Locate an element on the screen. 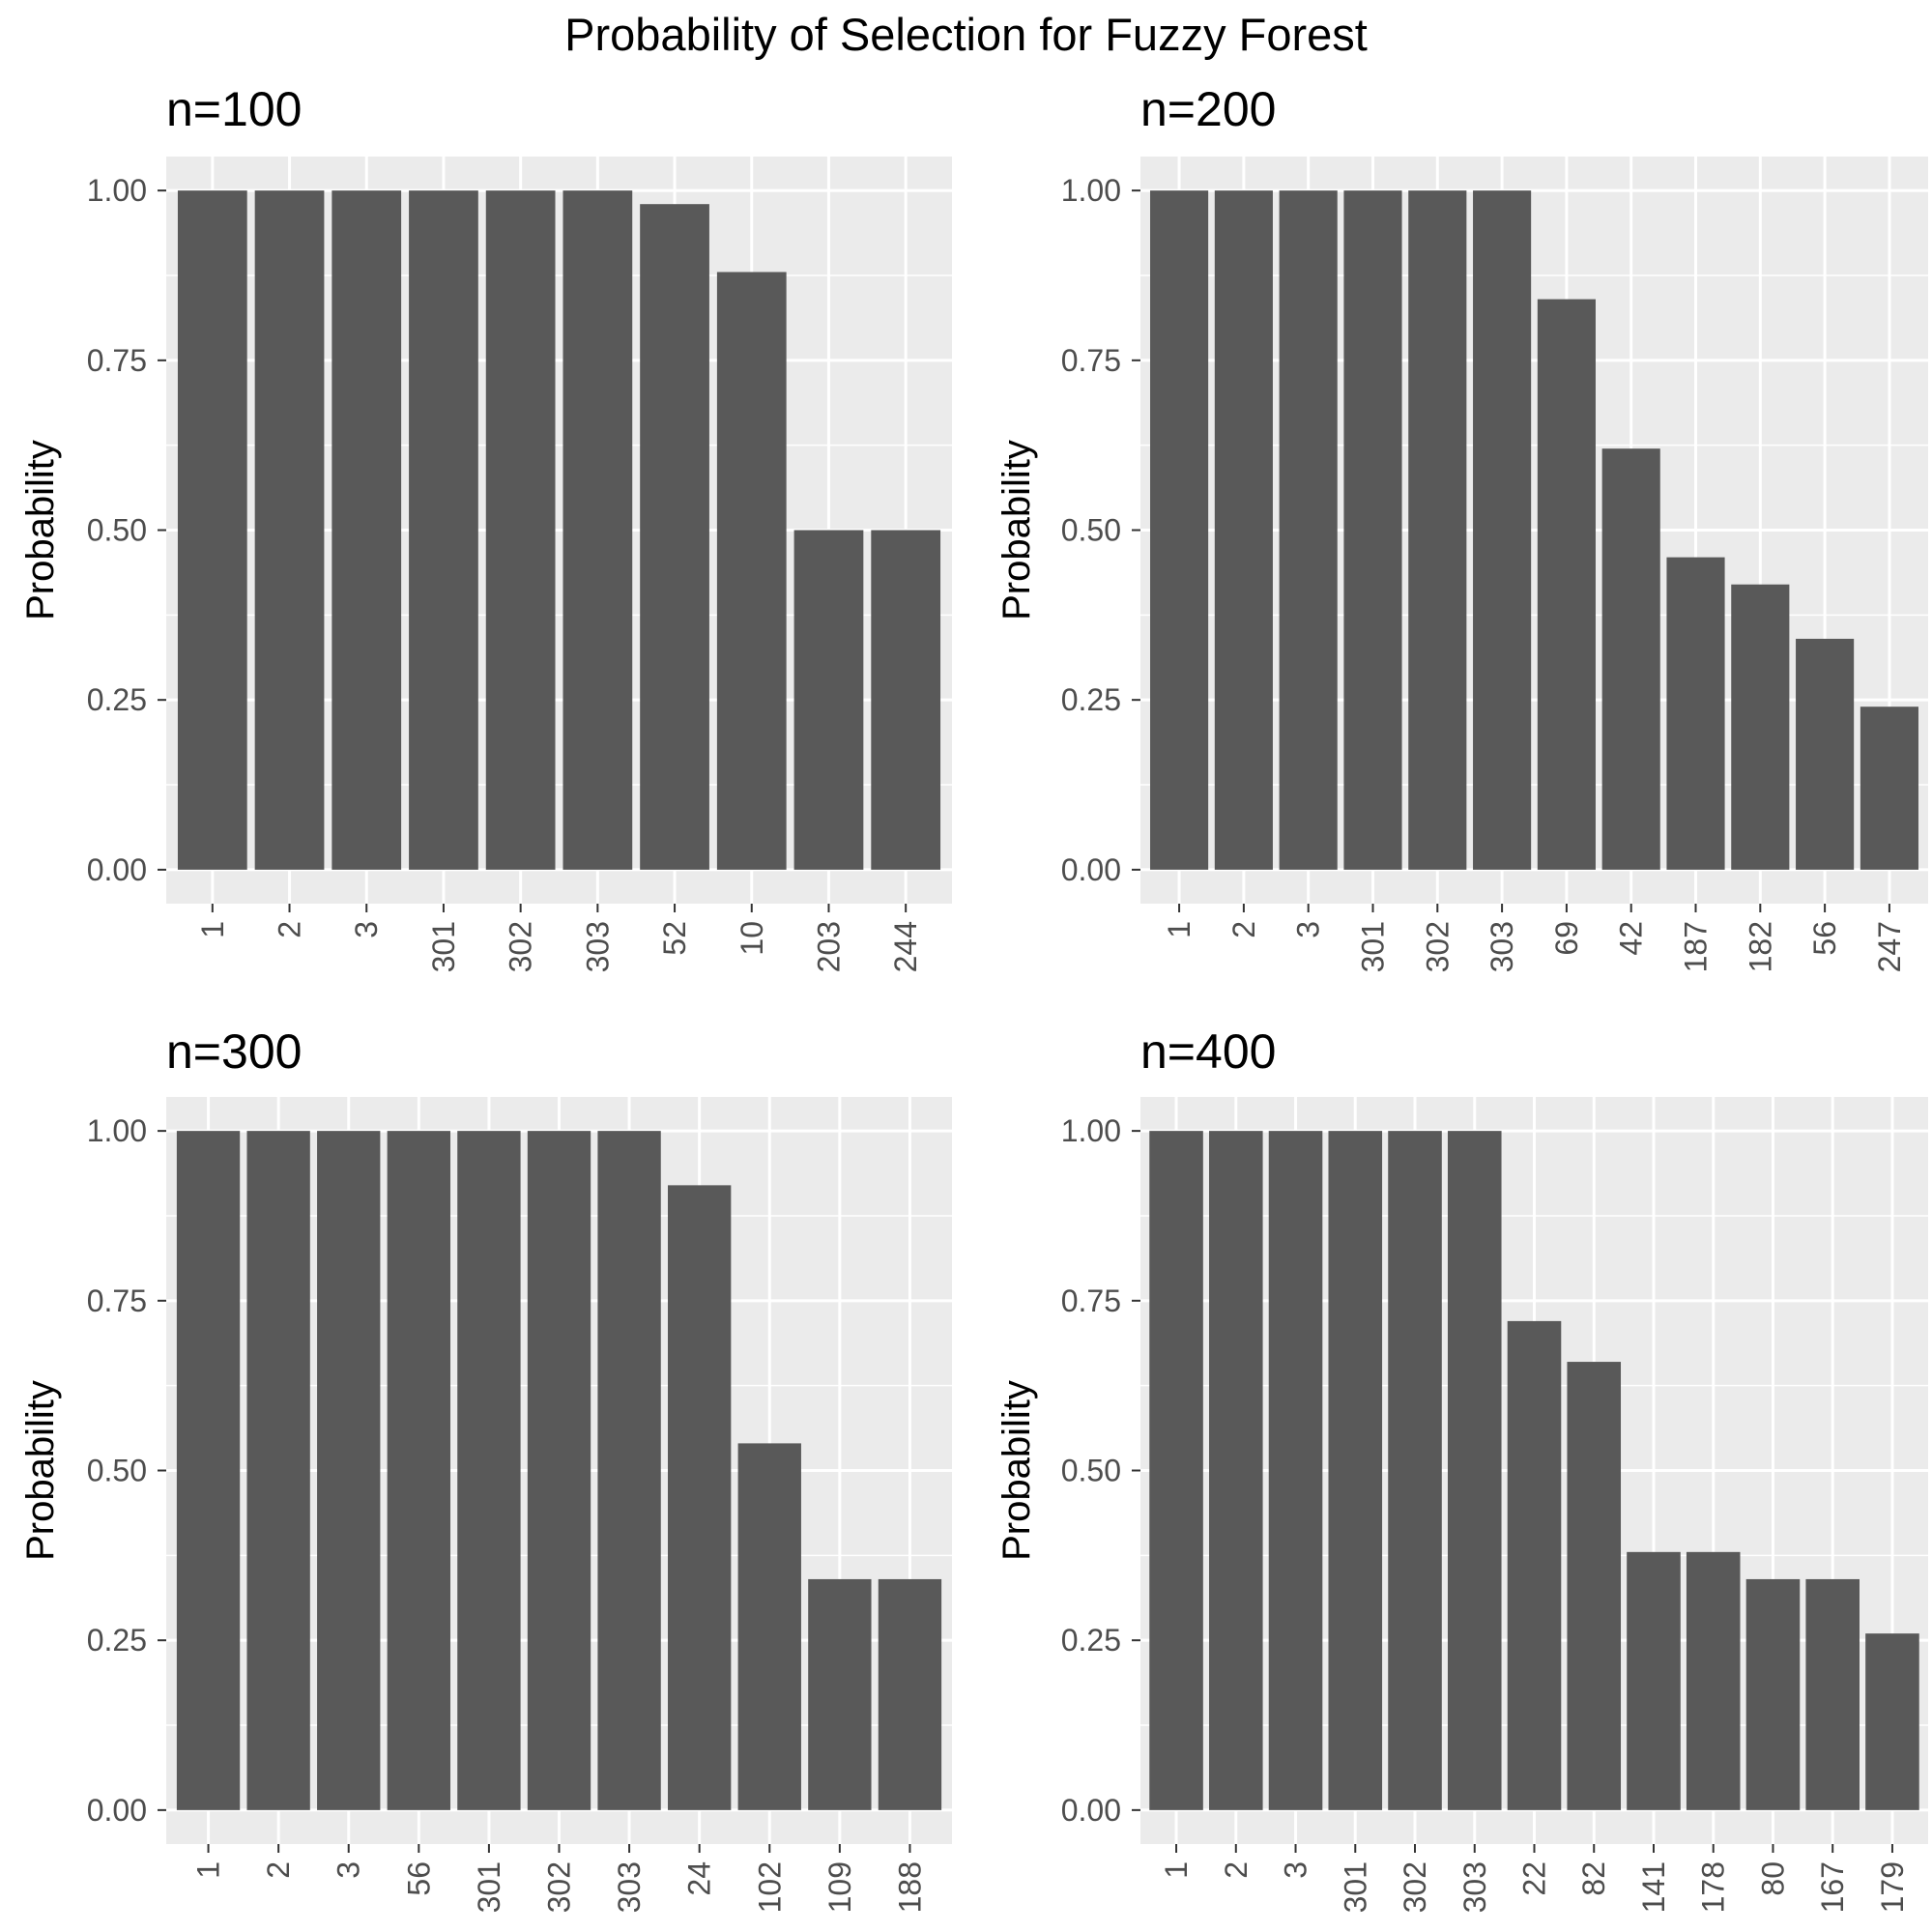 This screenshot has height=1932, width=1932. x-tick-label: 244 is located at coordinates (905, 946).